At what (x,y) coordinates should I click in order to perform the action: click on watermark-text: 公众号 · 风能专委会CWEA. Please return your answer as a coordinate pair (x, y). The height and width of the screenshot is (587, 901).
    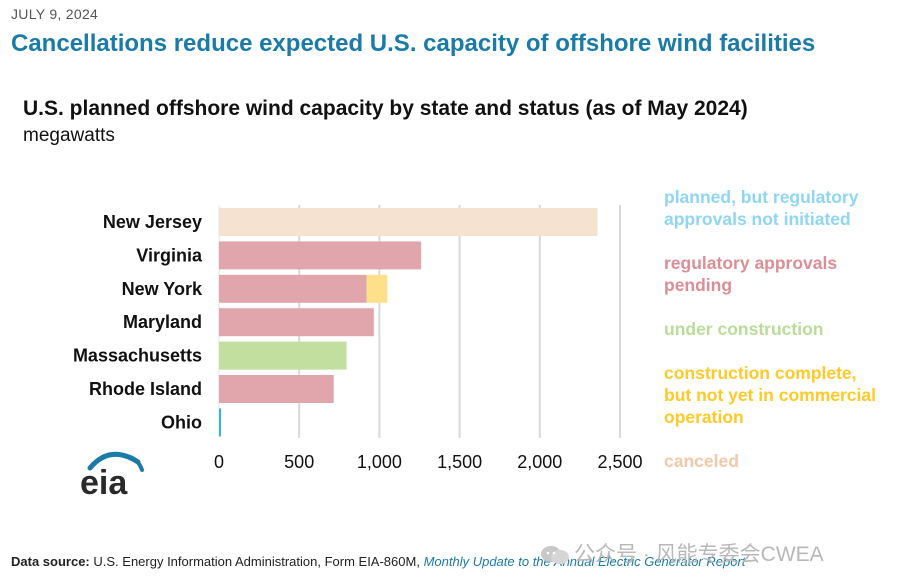
    Looking at the image, I should click on (699, 554).